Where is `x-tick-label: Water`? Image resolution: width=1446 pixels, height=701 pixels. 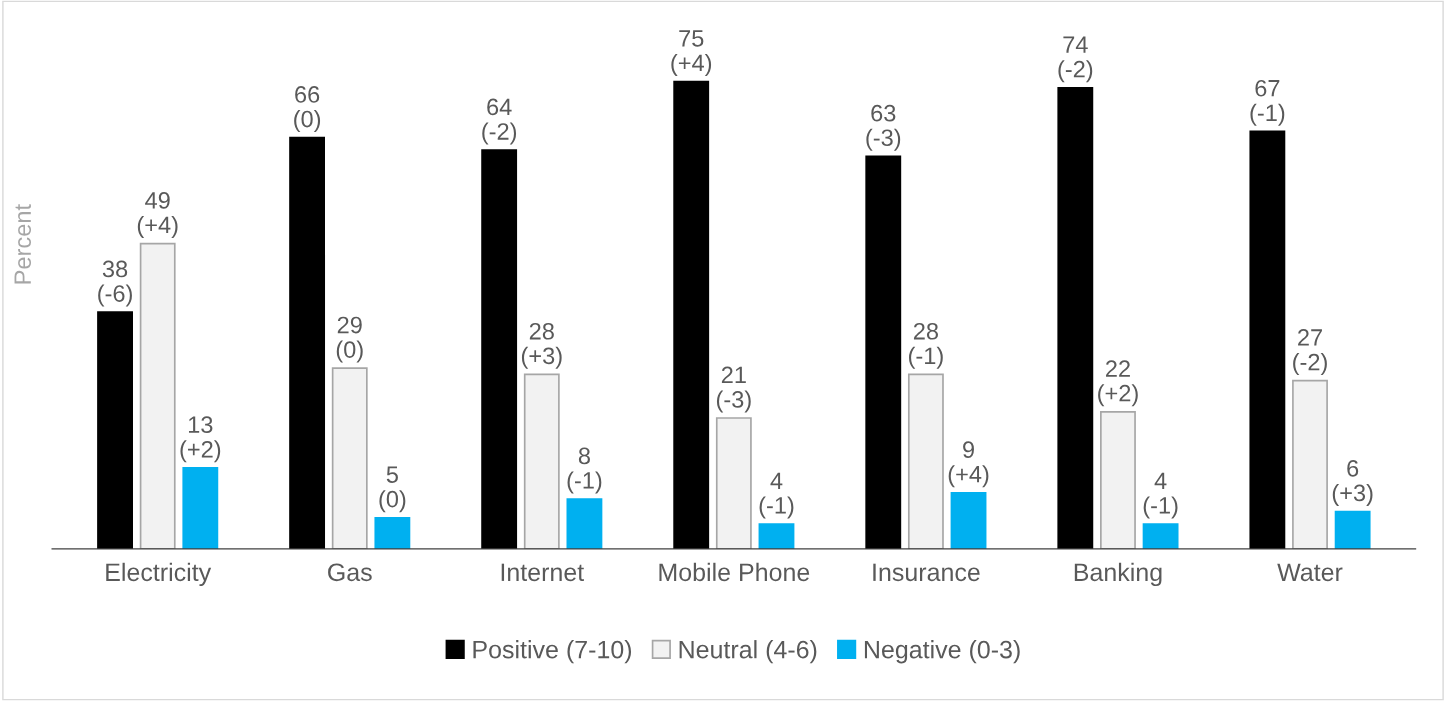 x-tick-label: Water is located at coordinates (1310, 572).